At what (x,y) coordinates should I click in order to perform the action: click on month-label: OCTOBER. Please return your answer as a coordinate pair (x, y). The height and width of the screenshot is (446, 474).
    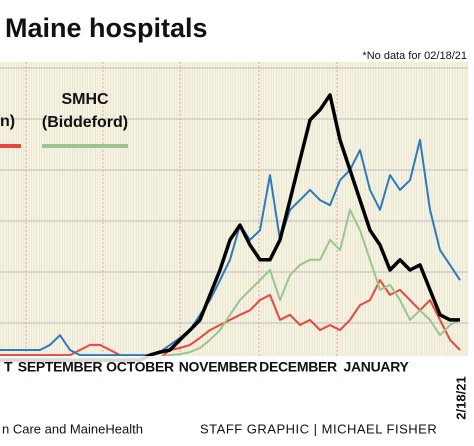
    Looking at the image, I should click on (140, 367).